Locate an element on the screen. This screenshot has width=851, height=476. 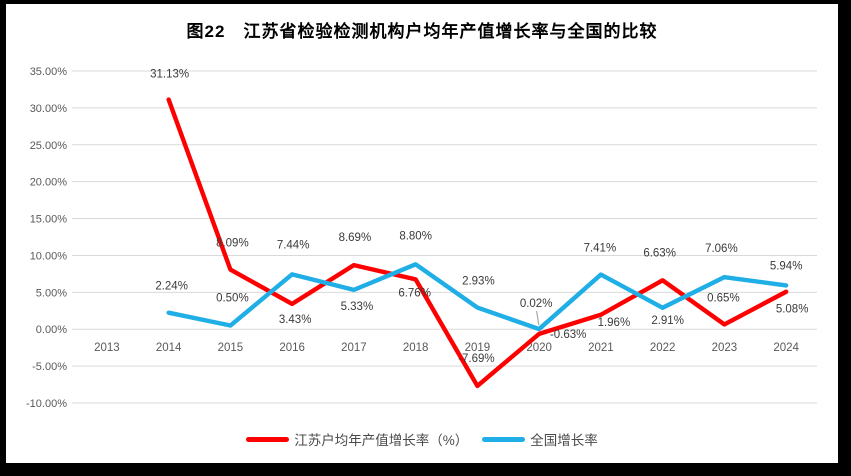
data-label-jiangsu: 1.96% is located at coordinates (614, 323).